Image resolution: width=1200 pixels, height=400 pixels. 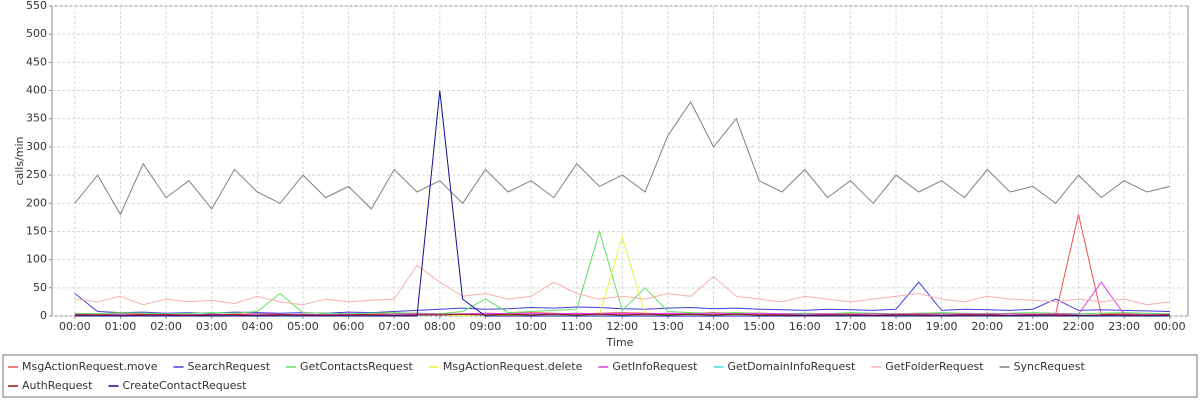 What do you see at coordinates (36, 202) in the screenshot?
I see `y-tick-label: 200` at bounding box center [36, 202].